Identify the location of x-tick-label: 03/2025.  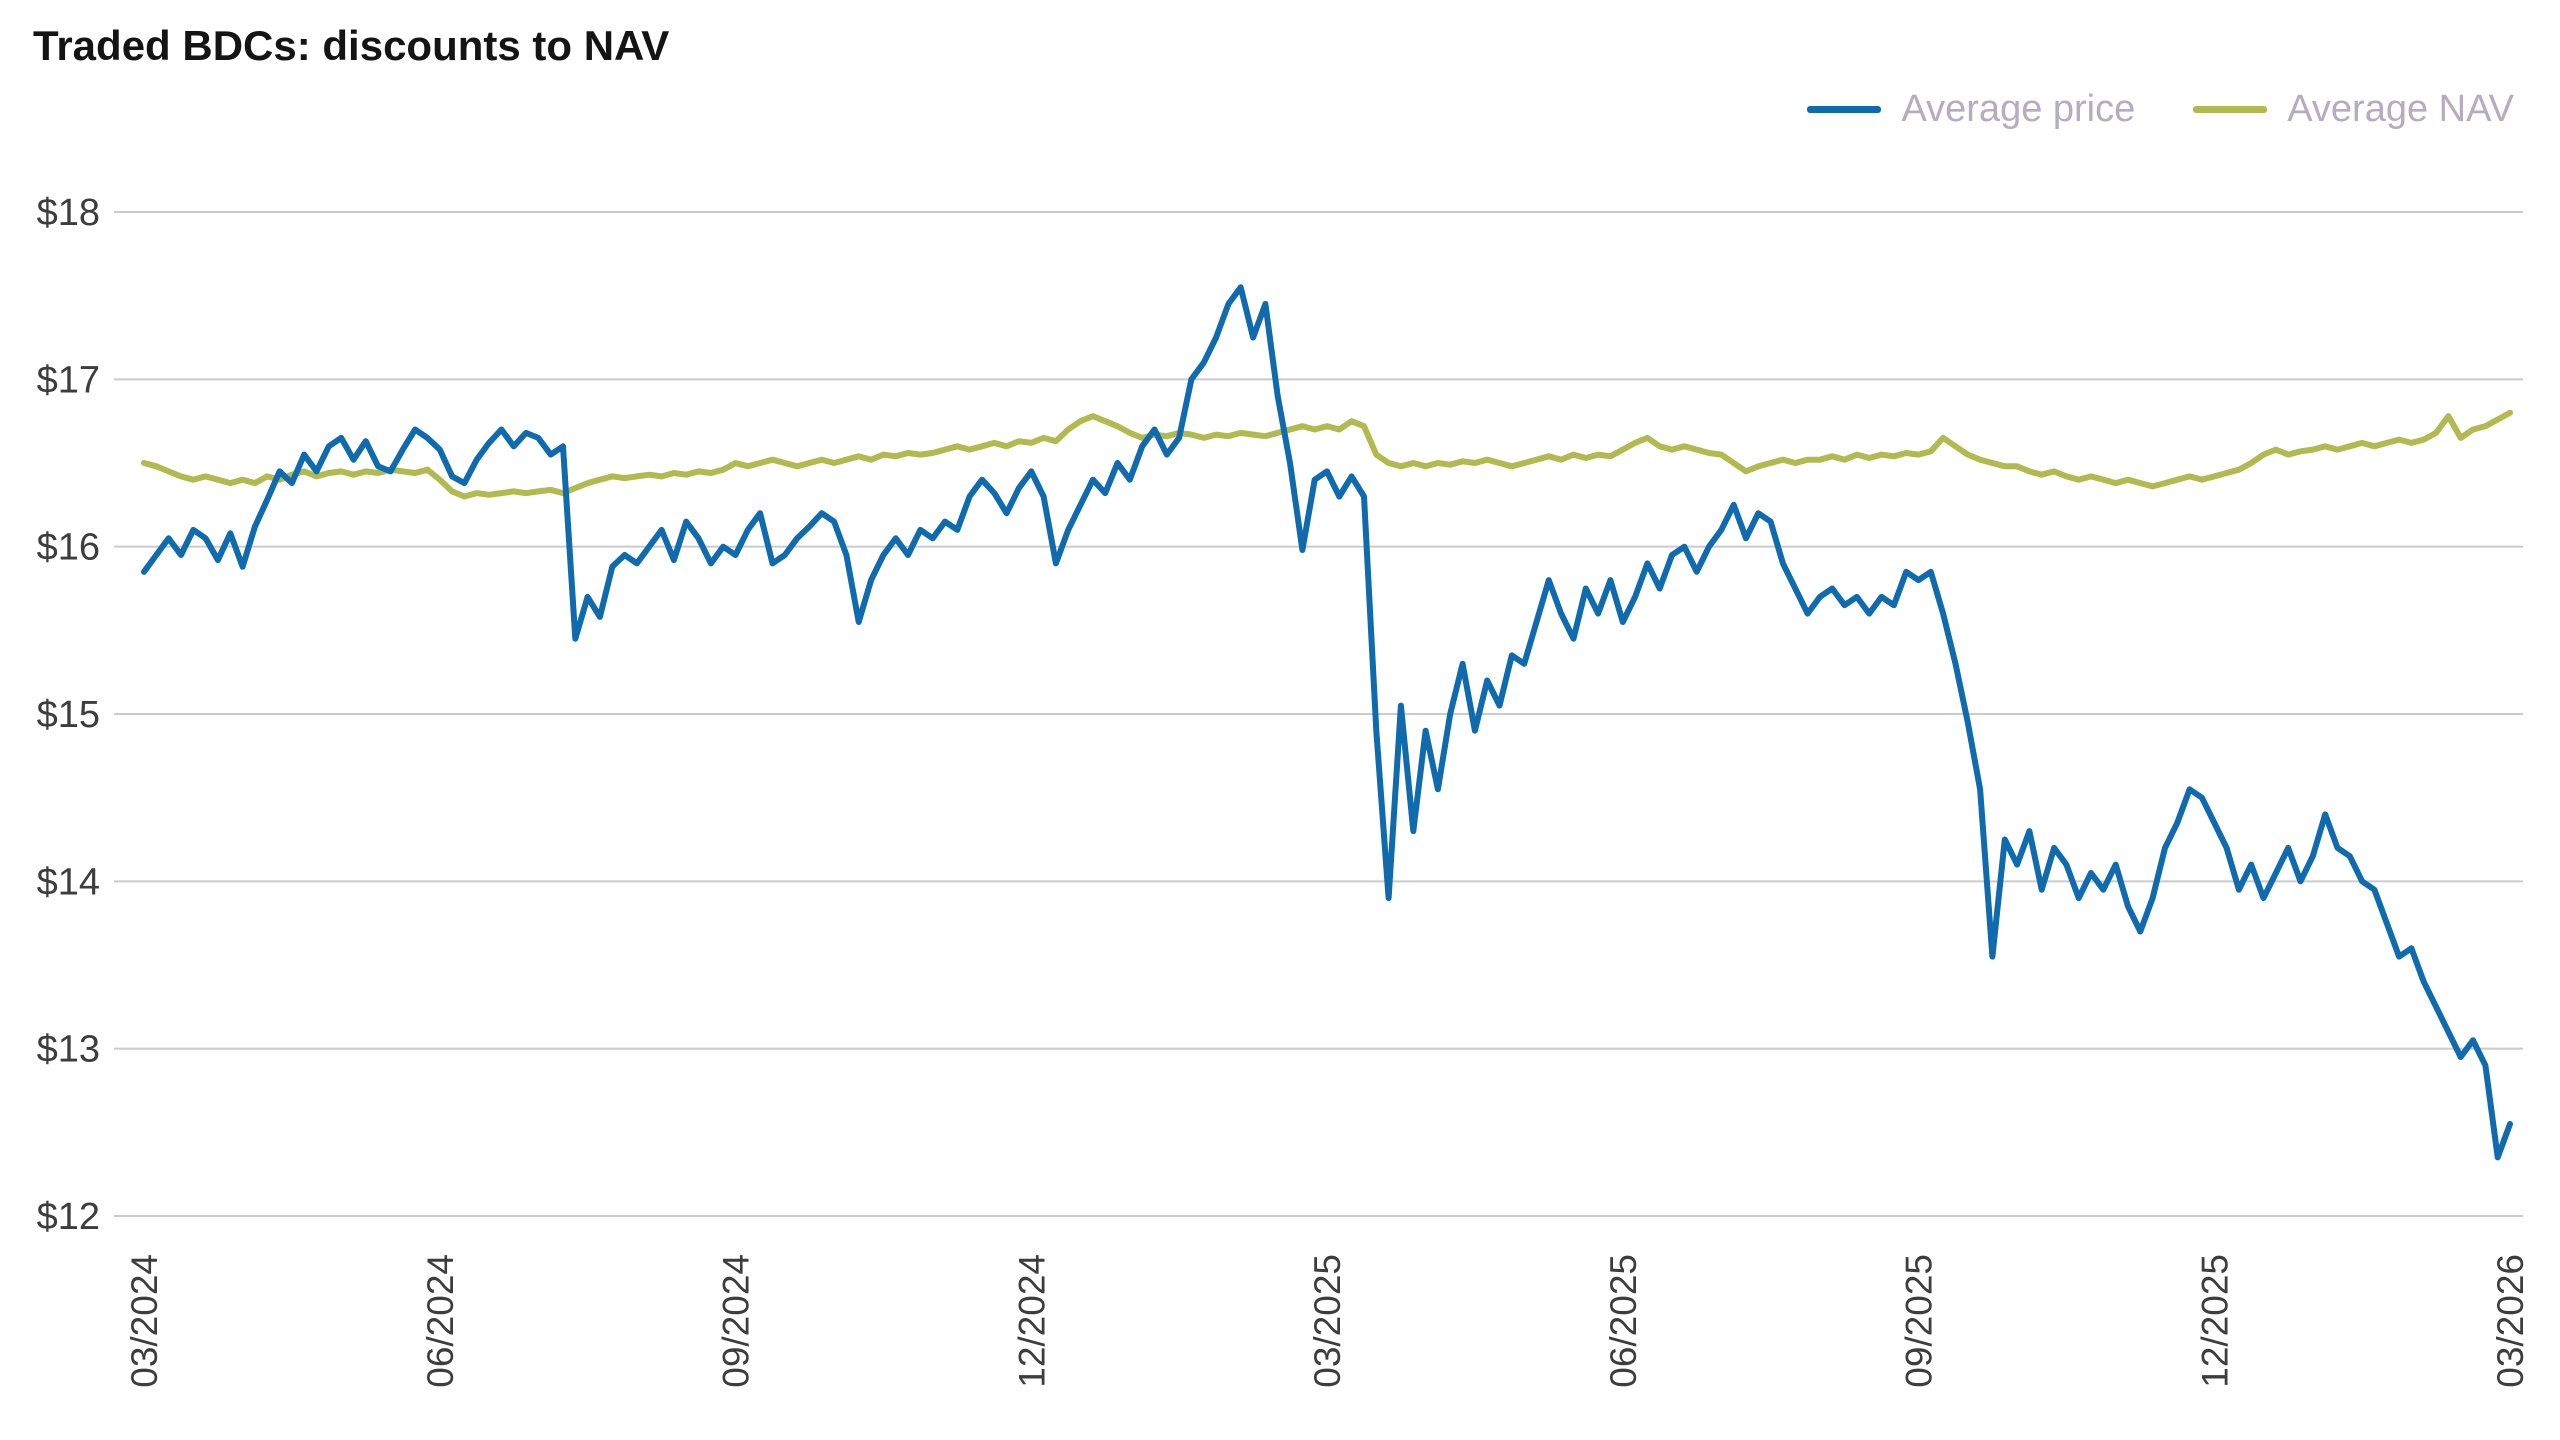
(1327, 1321).